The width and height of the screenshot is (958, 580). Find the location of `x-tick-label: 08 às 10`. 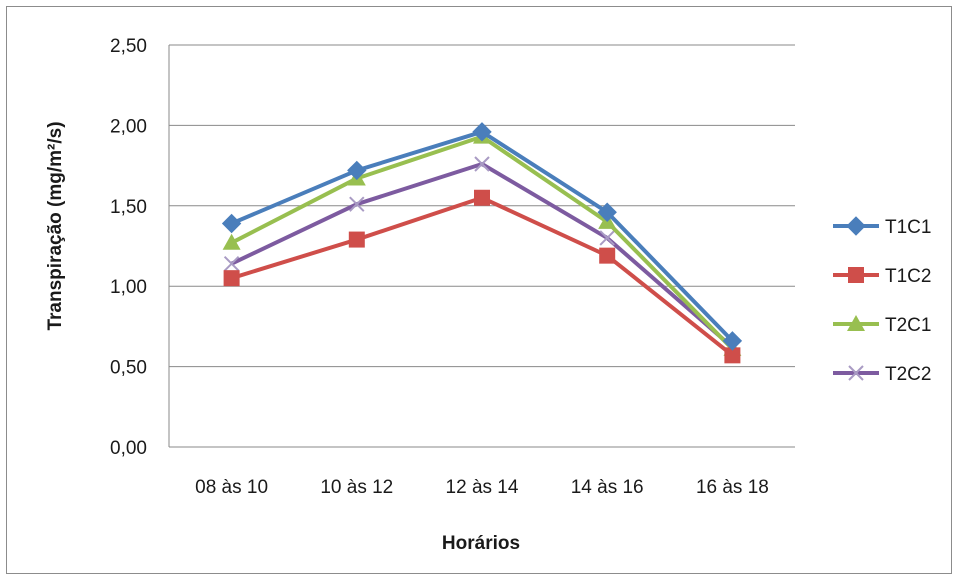

x-tick-label: 08 às 10 is located at coordinates (231, 487).